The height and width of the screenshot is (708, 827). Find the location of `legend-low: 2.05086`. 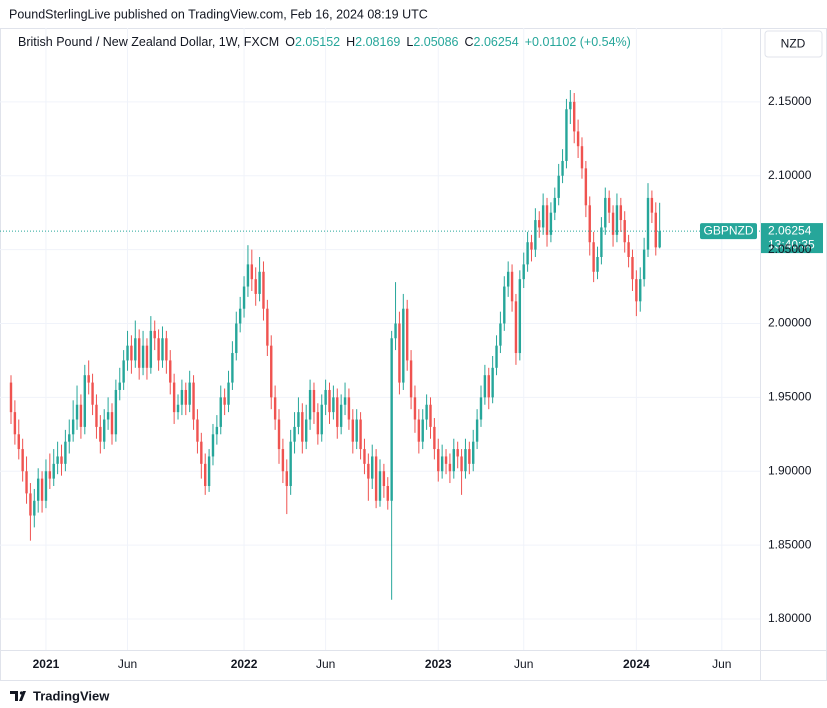

legend-low: 2.05086 is located at coordinates (435, 42).